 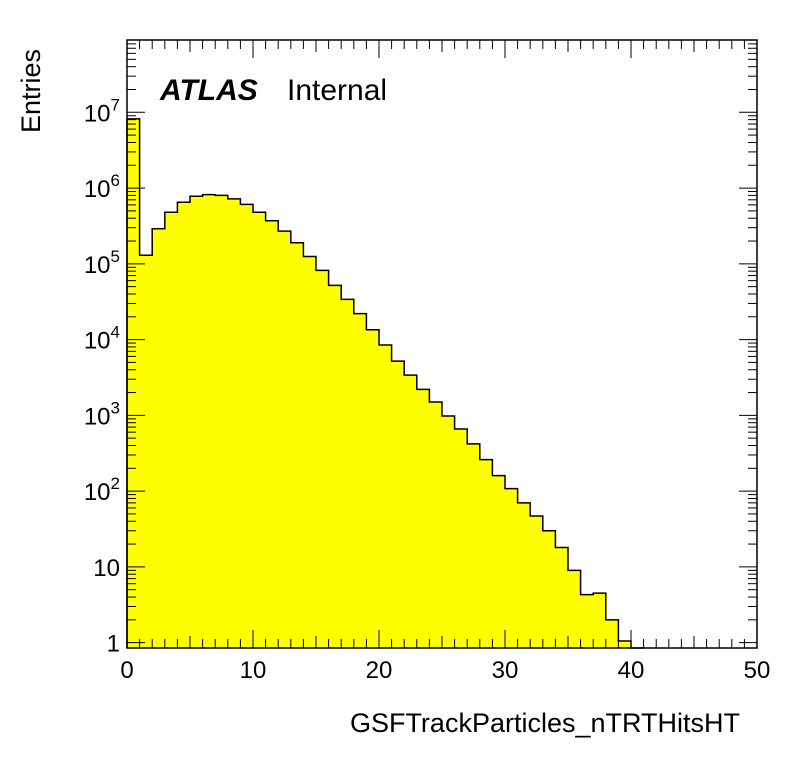 What do you see at coordinates (337, 90) in the screenshot?
I see `internal-label: Internal` at bounding box center [337, 90].